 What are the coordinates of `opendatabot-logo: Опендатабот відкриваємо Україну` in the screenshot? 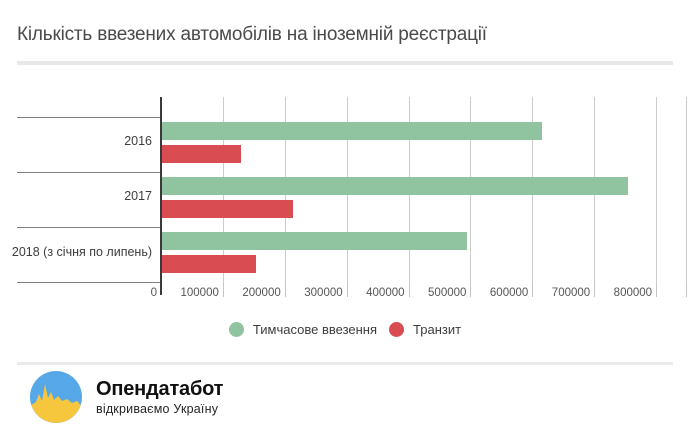 It's located at (126, 397).